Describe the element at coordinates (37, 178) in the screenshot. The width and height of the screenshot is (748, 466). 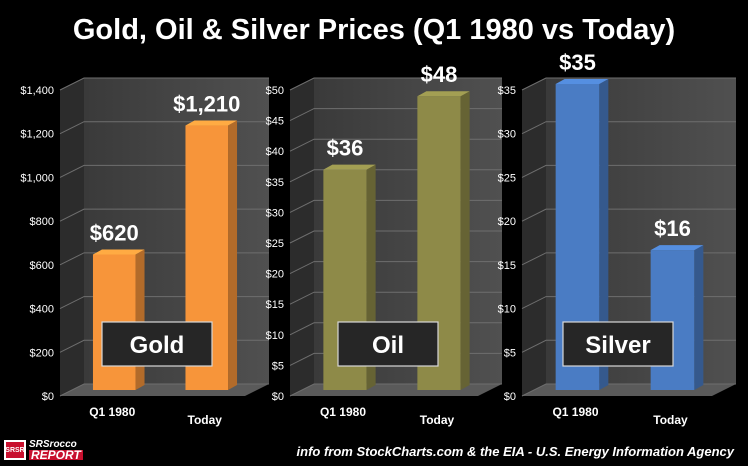
I see `y-tick-label: $1,000` at that location.